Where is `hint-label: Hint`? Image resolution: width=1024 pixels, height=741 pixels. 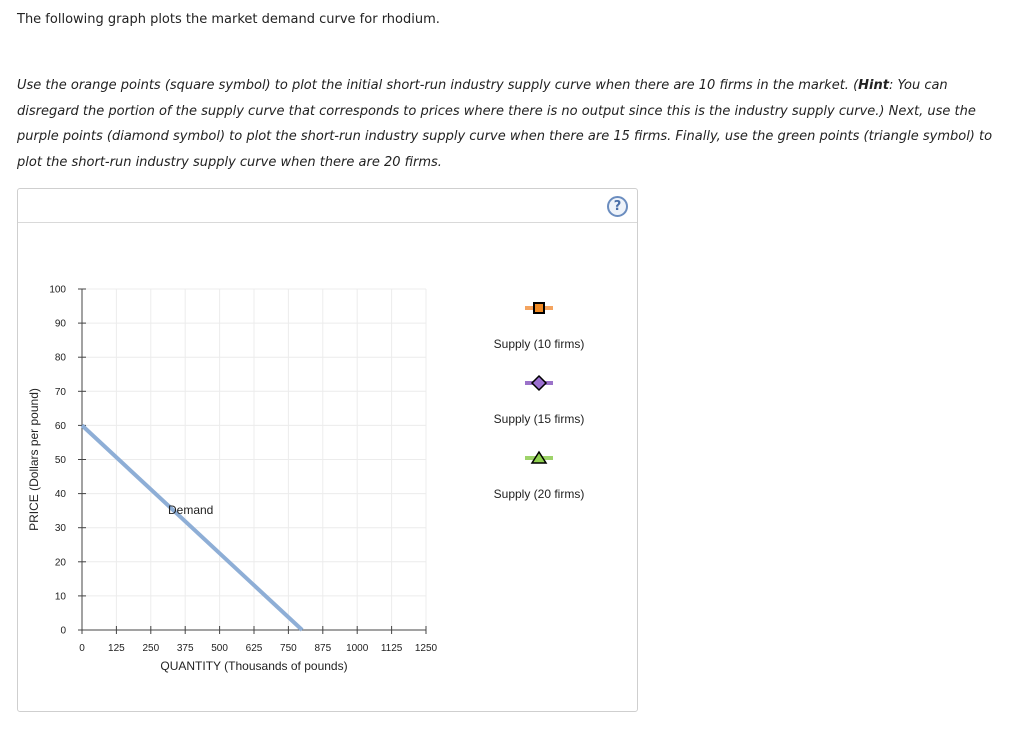
hint-label: Hint is located at coordinates (873, 85).